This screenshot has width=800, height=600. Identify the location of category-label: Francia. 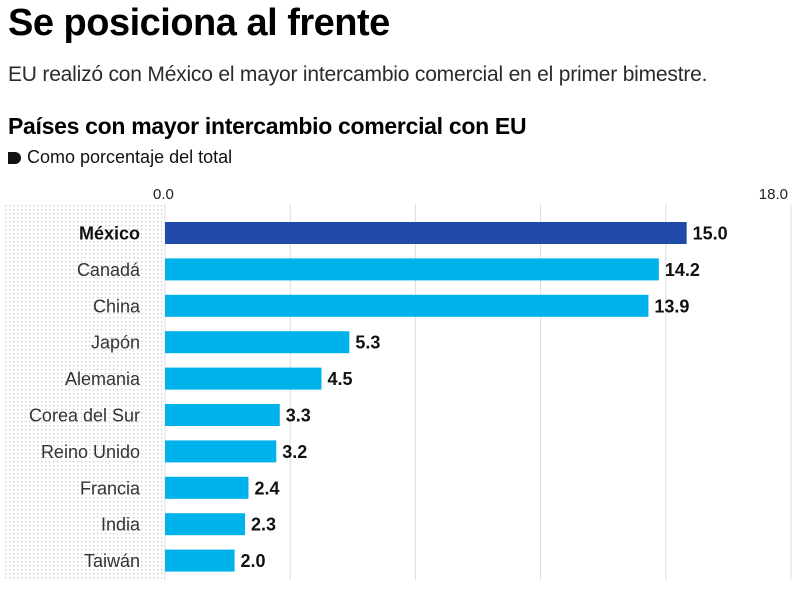
(110, 488).